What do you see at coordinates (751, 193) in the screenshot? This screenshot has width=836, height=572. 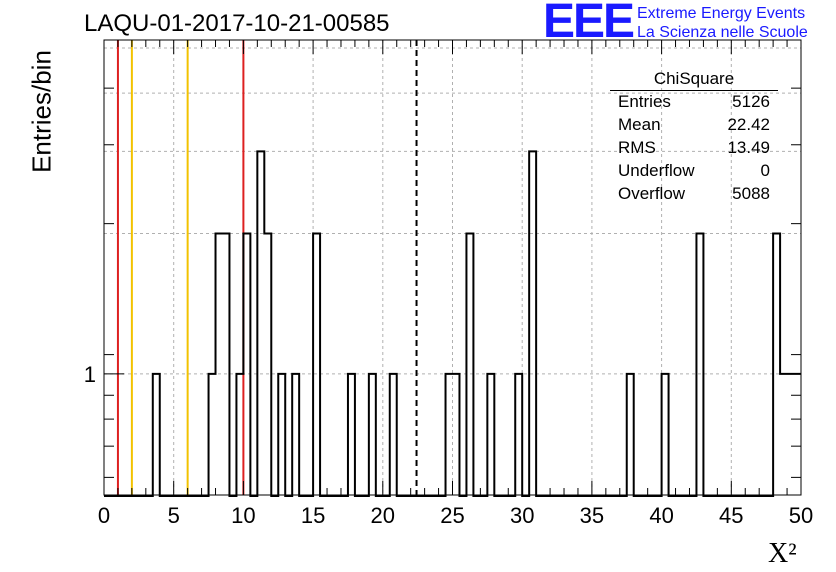 I see `stats-value: 5088` at bounding box center [751, 193].